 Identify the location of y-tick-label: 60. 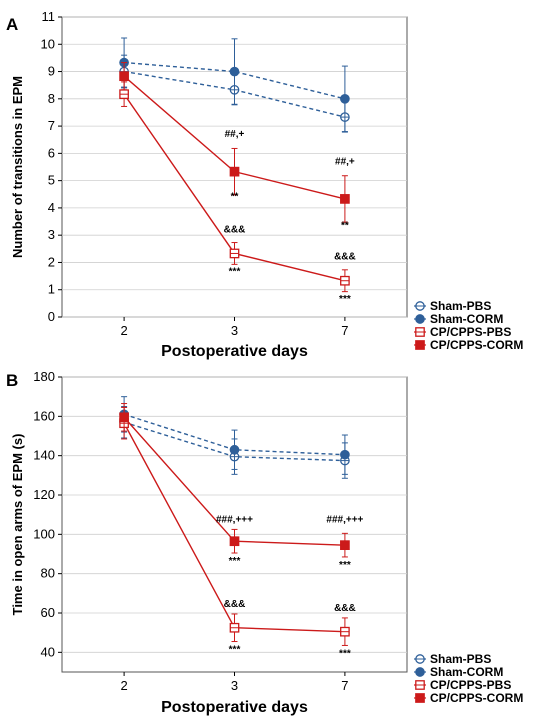
(48, 612).